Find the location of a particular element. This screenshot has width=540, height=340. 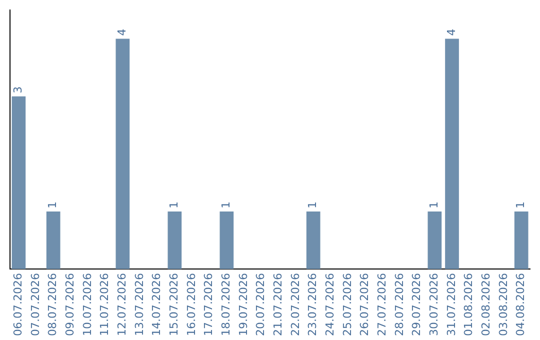

x-tick-label: 08.07.2026 is located at coordinates (53, 304).